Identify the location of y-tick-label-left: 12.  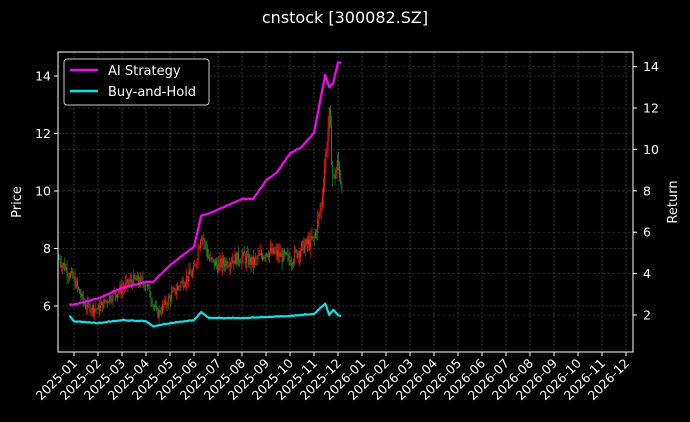
(43, 133).